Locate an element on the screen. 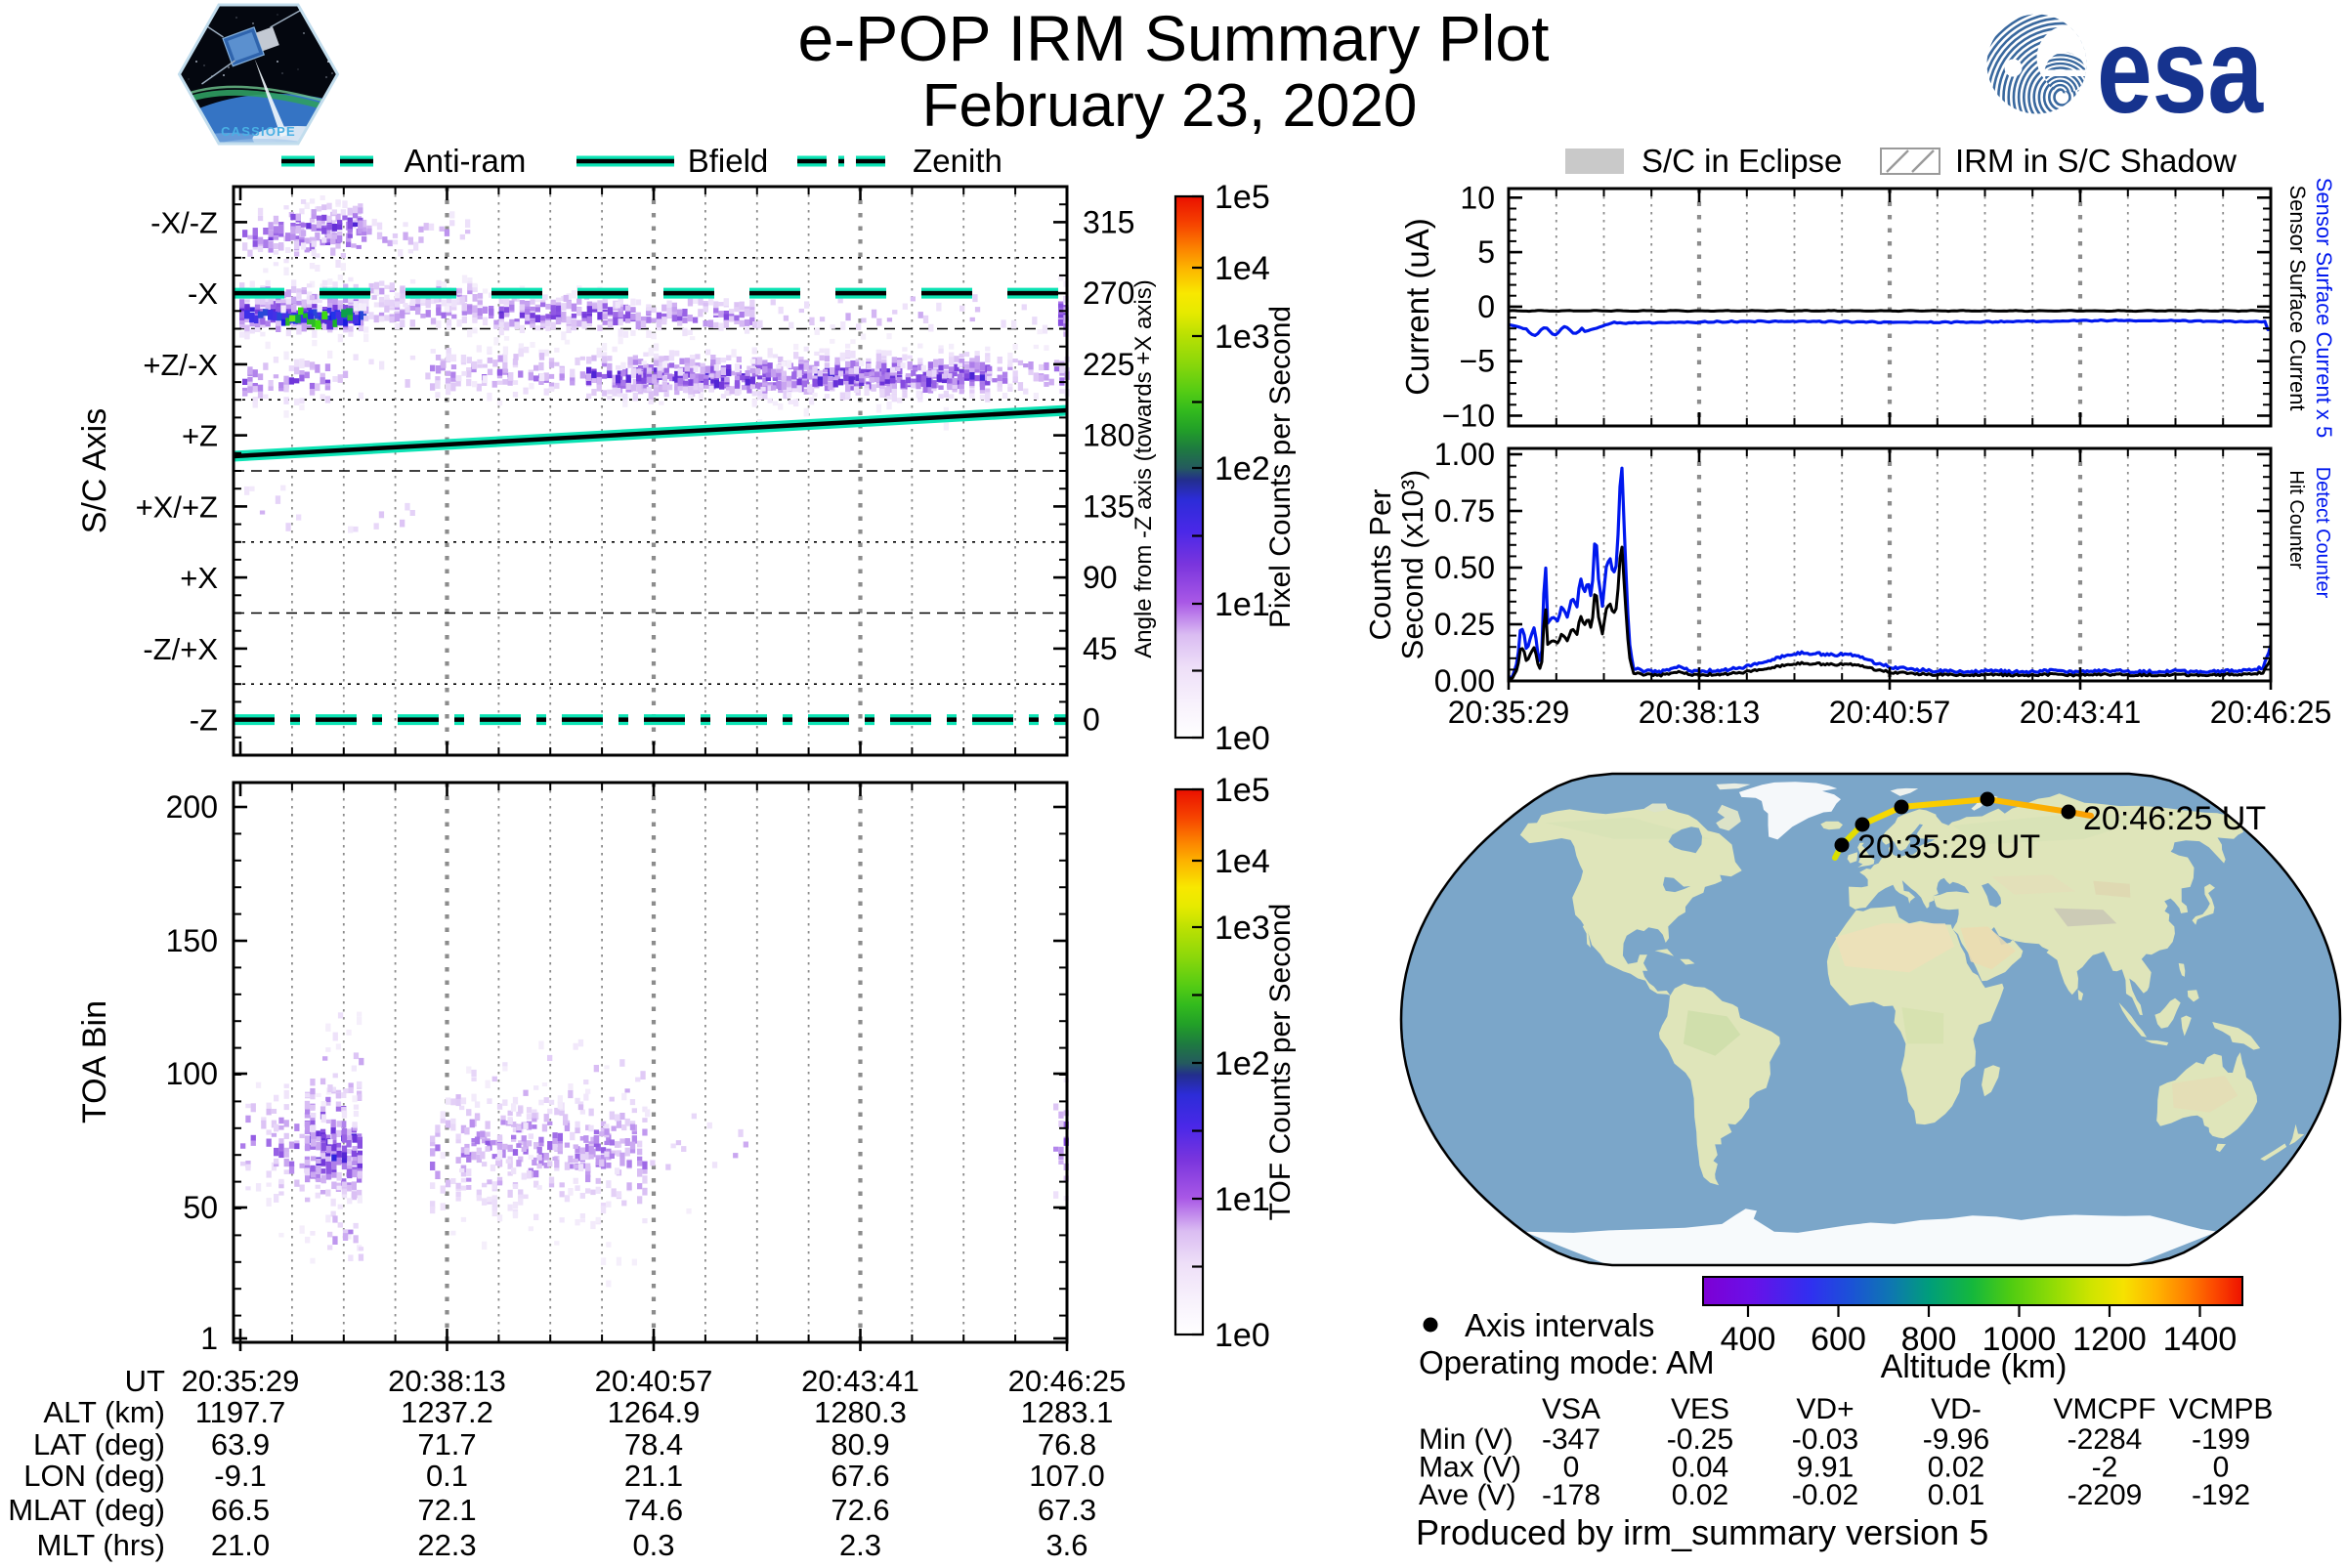  svg-text: -178 is located at coordinates (1571, 1495).